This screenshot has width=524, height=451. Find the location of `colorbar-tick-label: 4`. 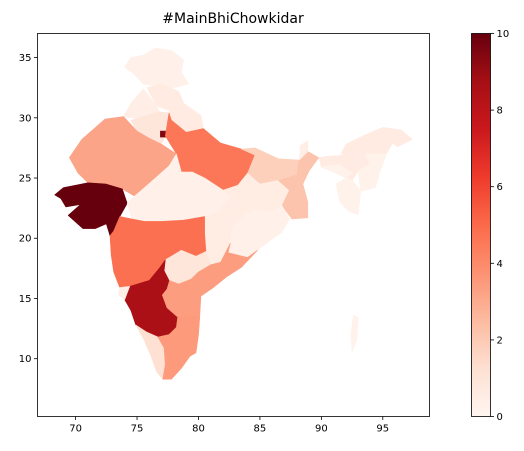

colorbar-tick-label: 4 is located at coordinates (500, 264).